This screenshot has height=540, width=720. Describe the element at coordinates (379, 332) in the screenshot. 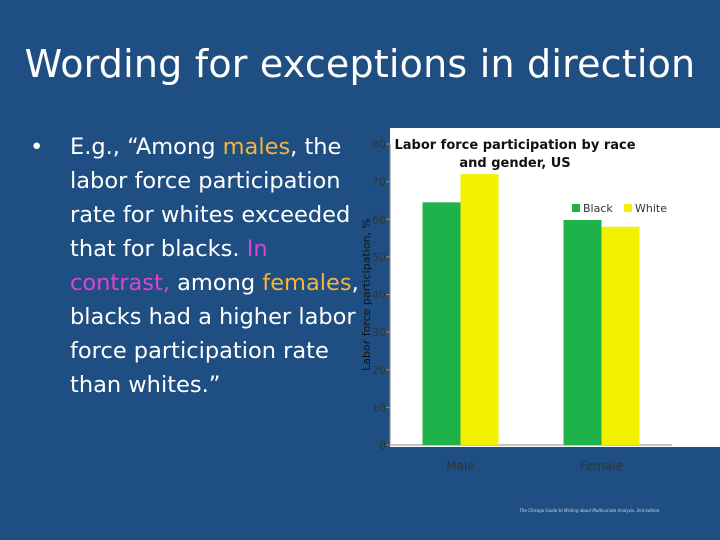

I see `y-tick-label: 30` at that location.